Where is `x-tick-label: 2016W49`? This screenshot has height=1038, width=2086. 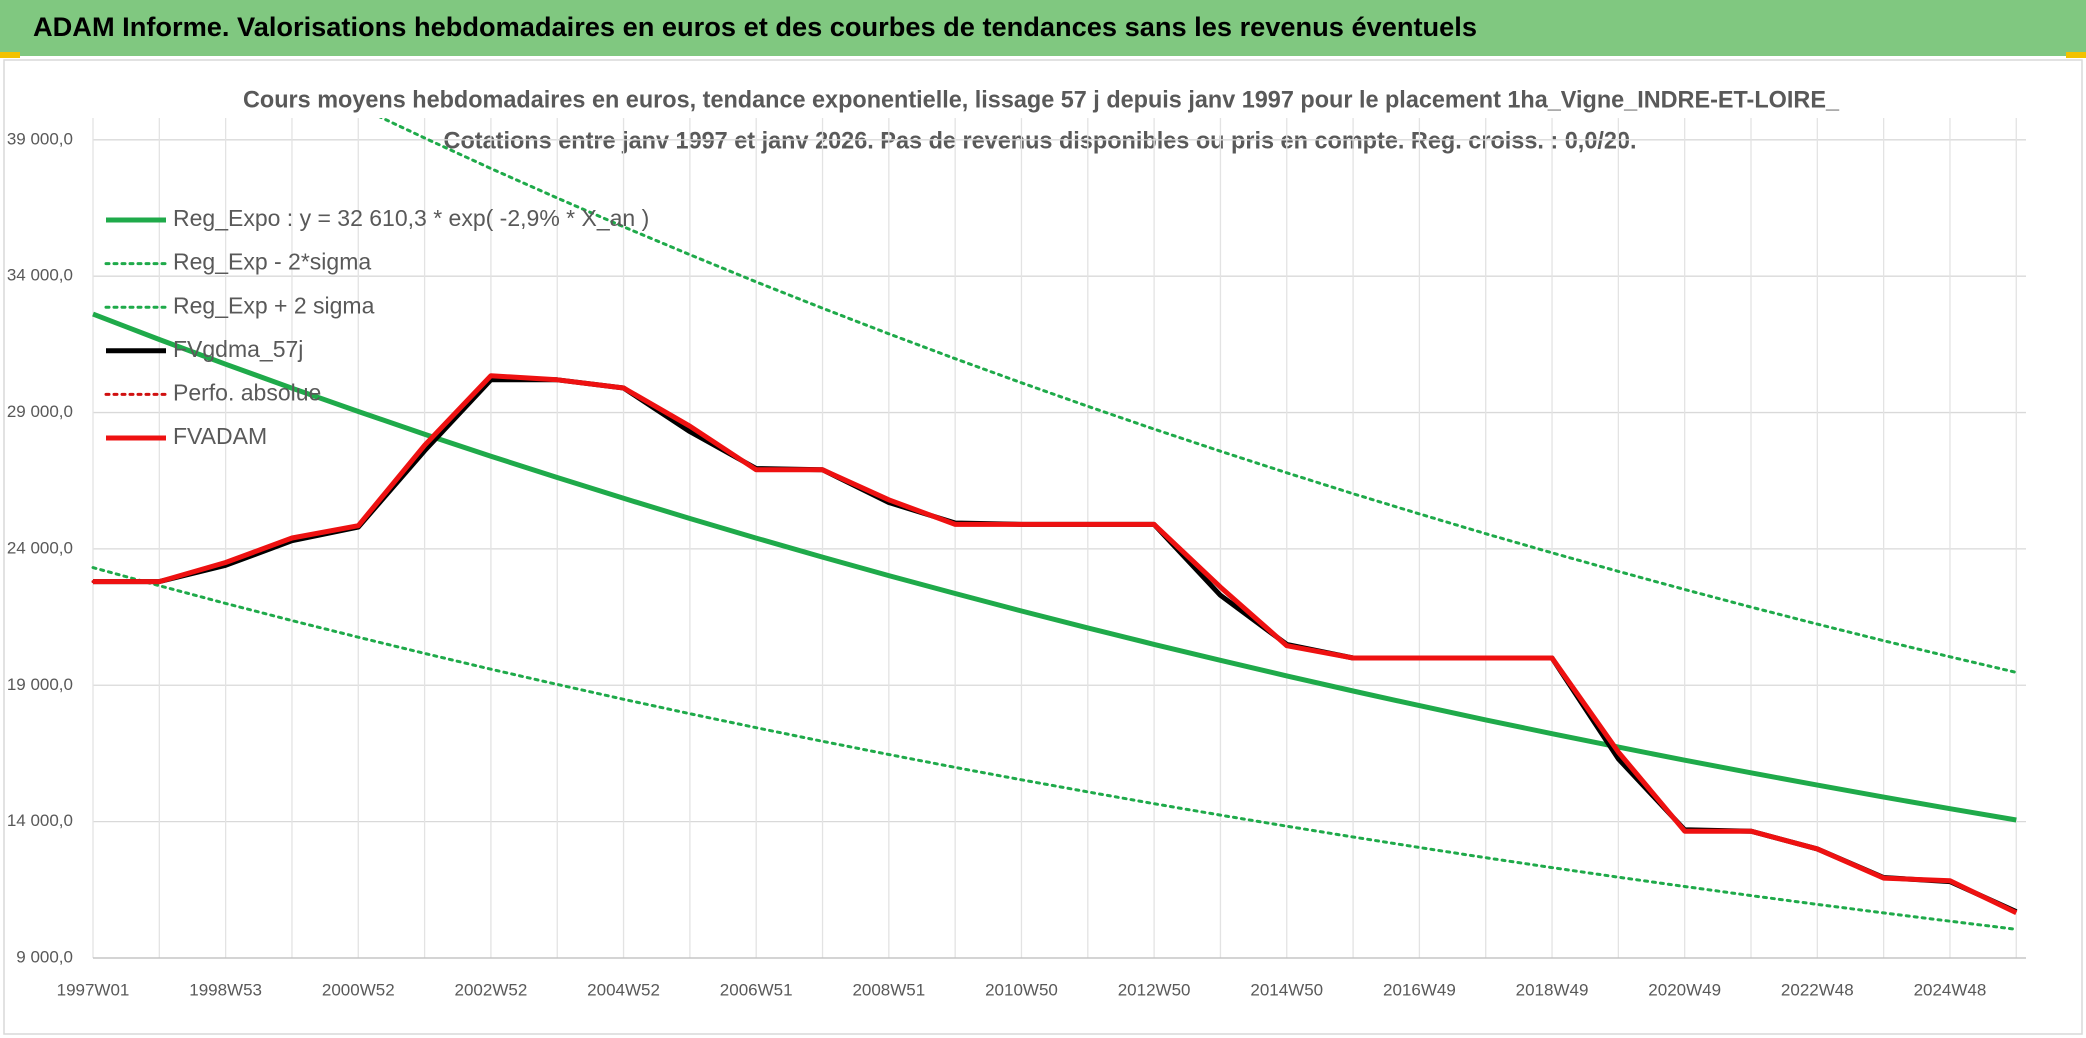
x-tick-label: 2016W49 is located at coordinates (1419, 989).